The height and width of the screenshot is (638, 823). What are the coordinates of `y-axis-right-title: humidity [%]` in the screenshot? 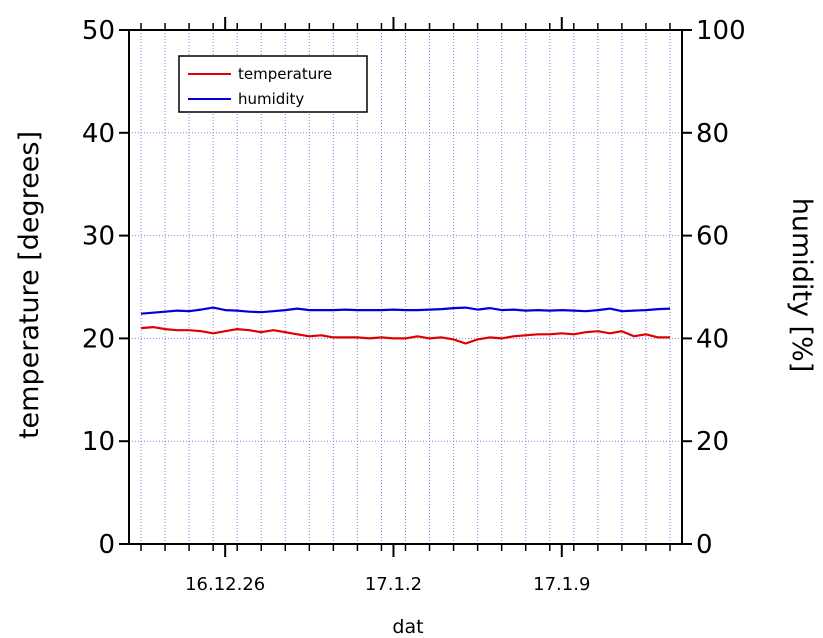 It's located at (801, 285).